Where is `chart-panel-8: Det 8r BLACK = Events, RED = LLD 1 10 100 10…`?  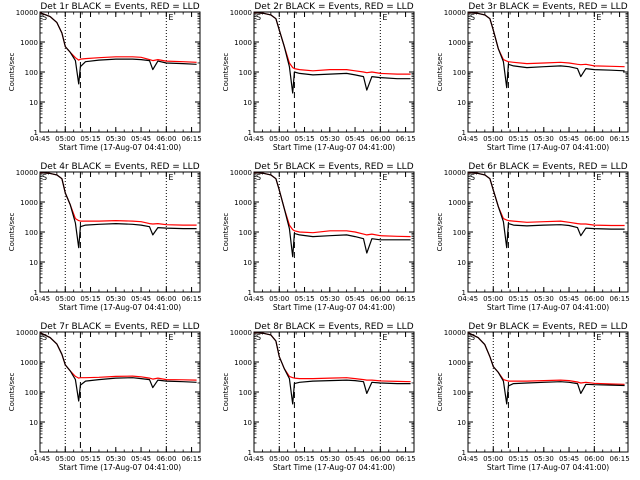
chart-panel-8: Det 8r BLACK = Events, RED = LLD 1 10 100 10… is located at coordinates (319, 397).